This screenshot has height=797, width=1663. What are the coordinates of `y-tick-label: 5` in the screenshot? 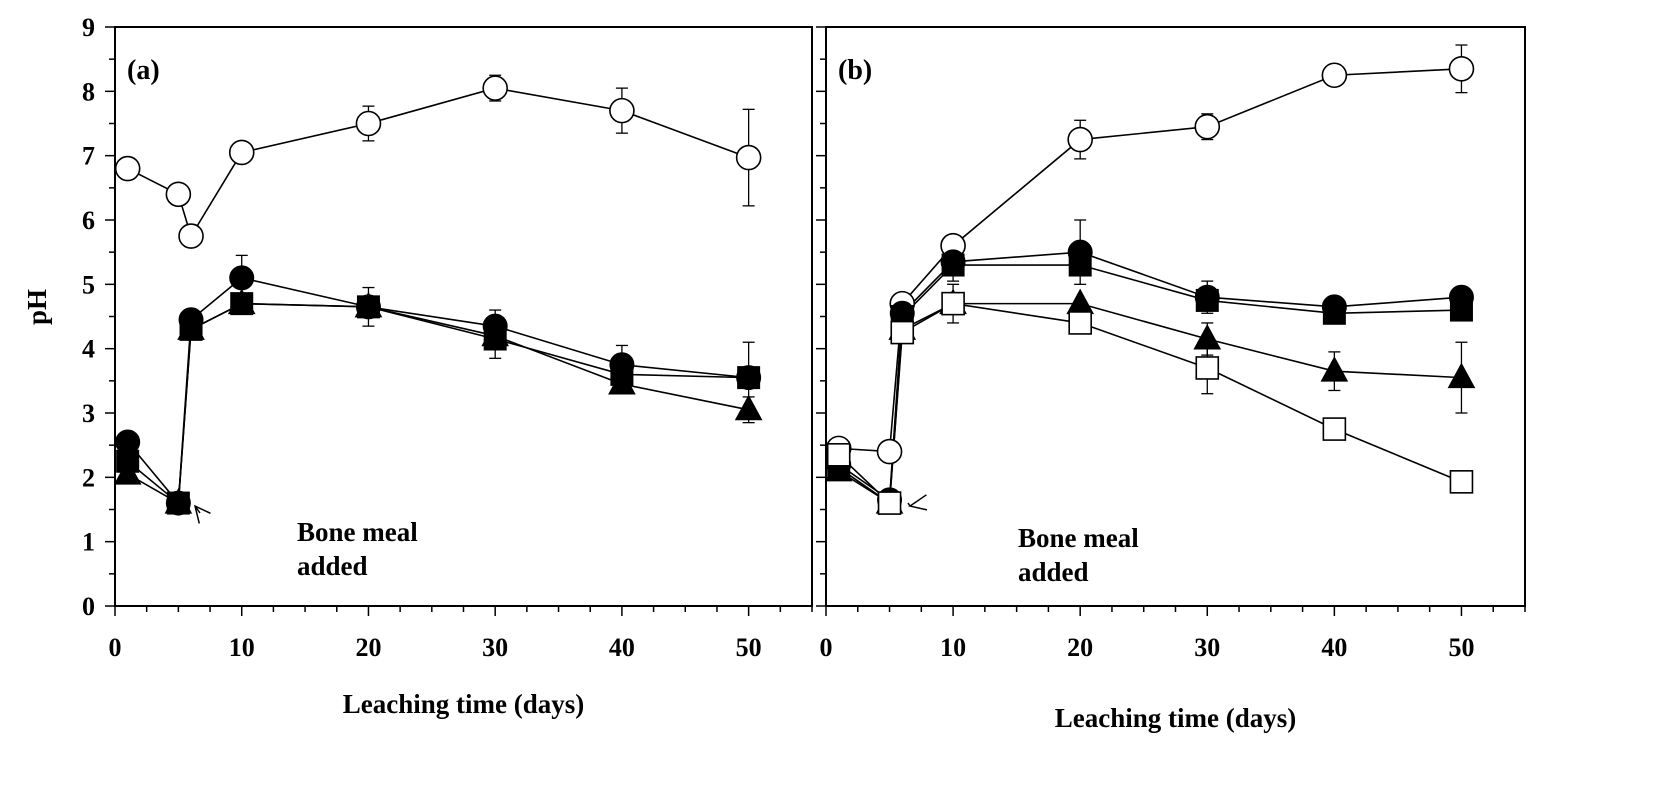 It's located at (88, 284).